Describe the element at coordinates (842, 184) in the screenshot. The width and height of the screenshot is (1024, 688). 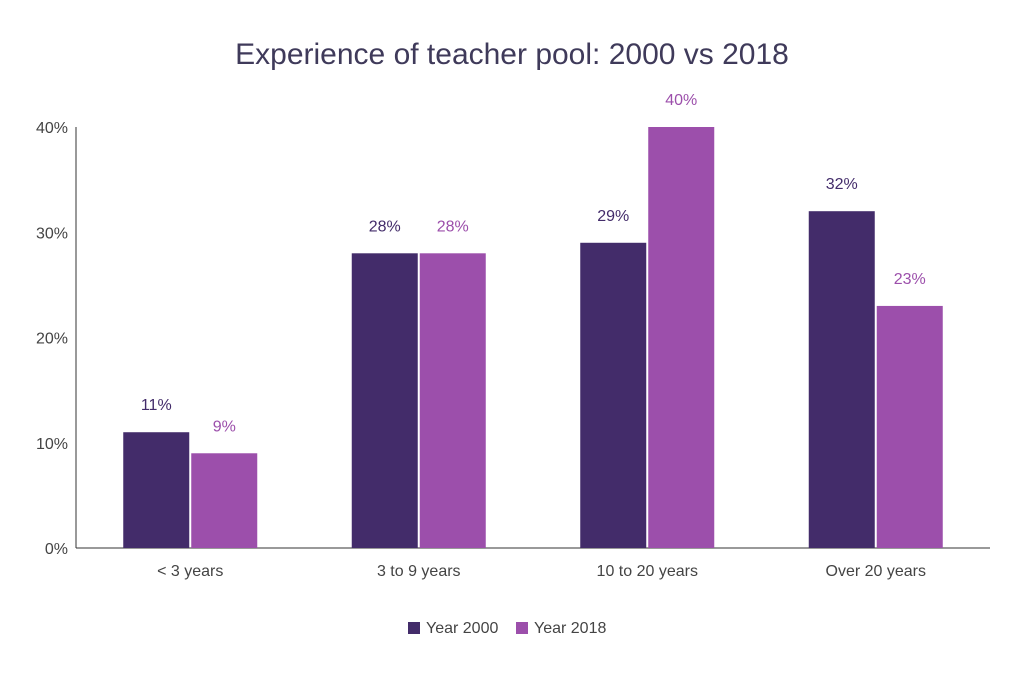
I see `data-label: 32%` at that location.